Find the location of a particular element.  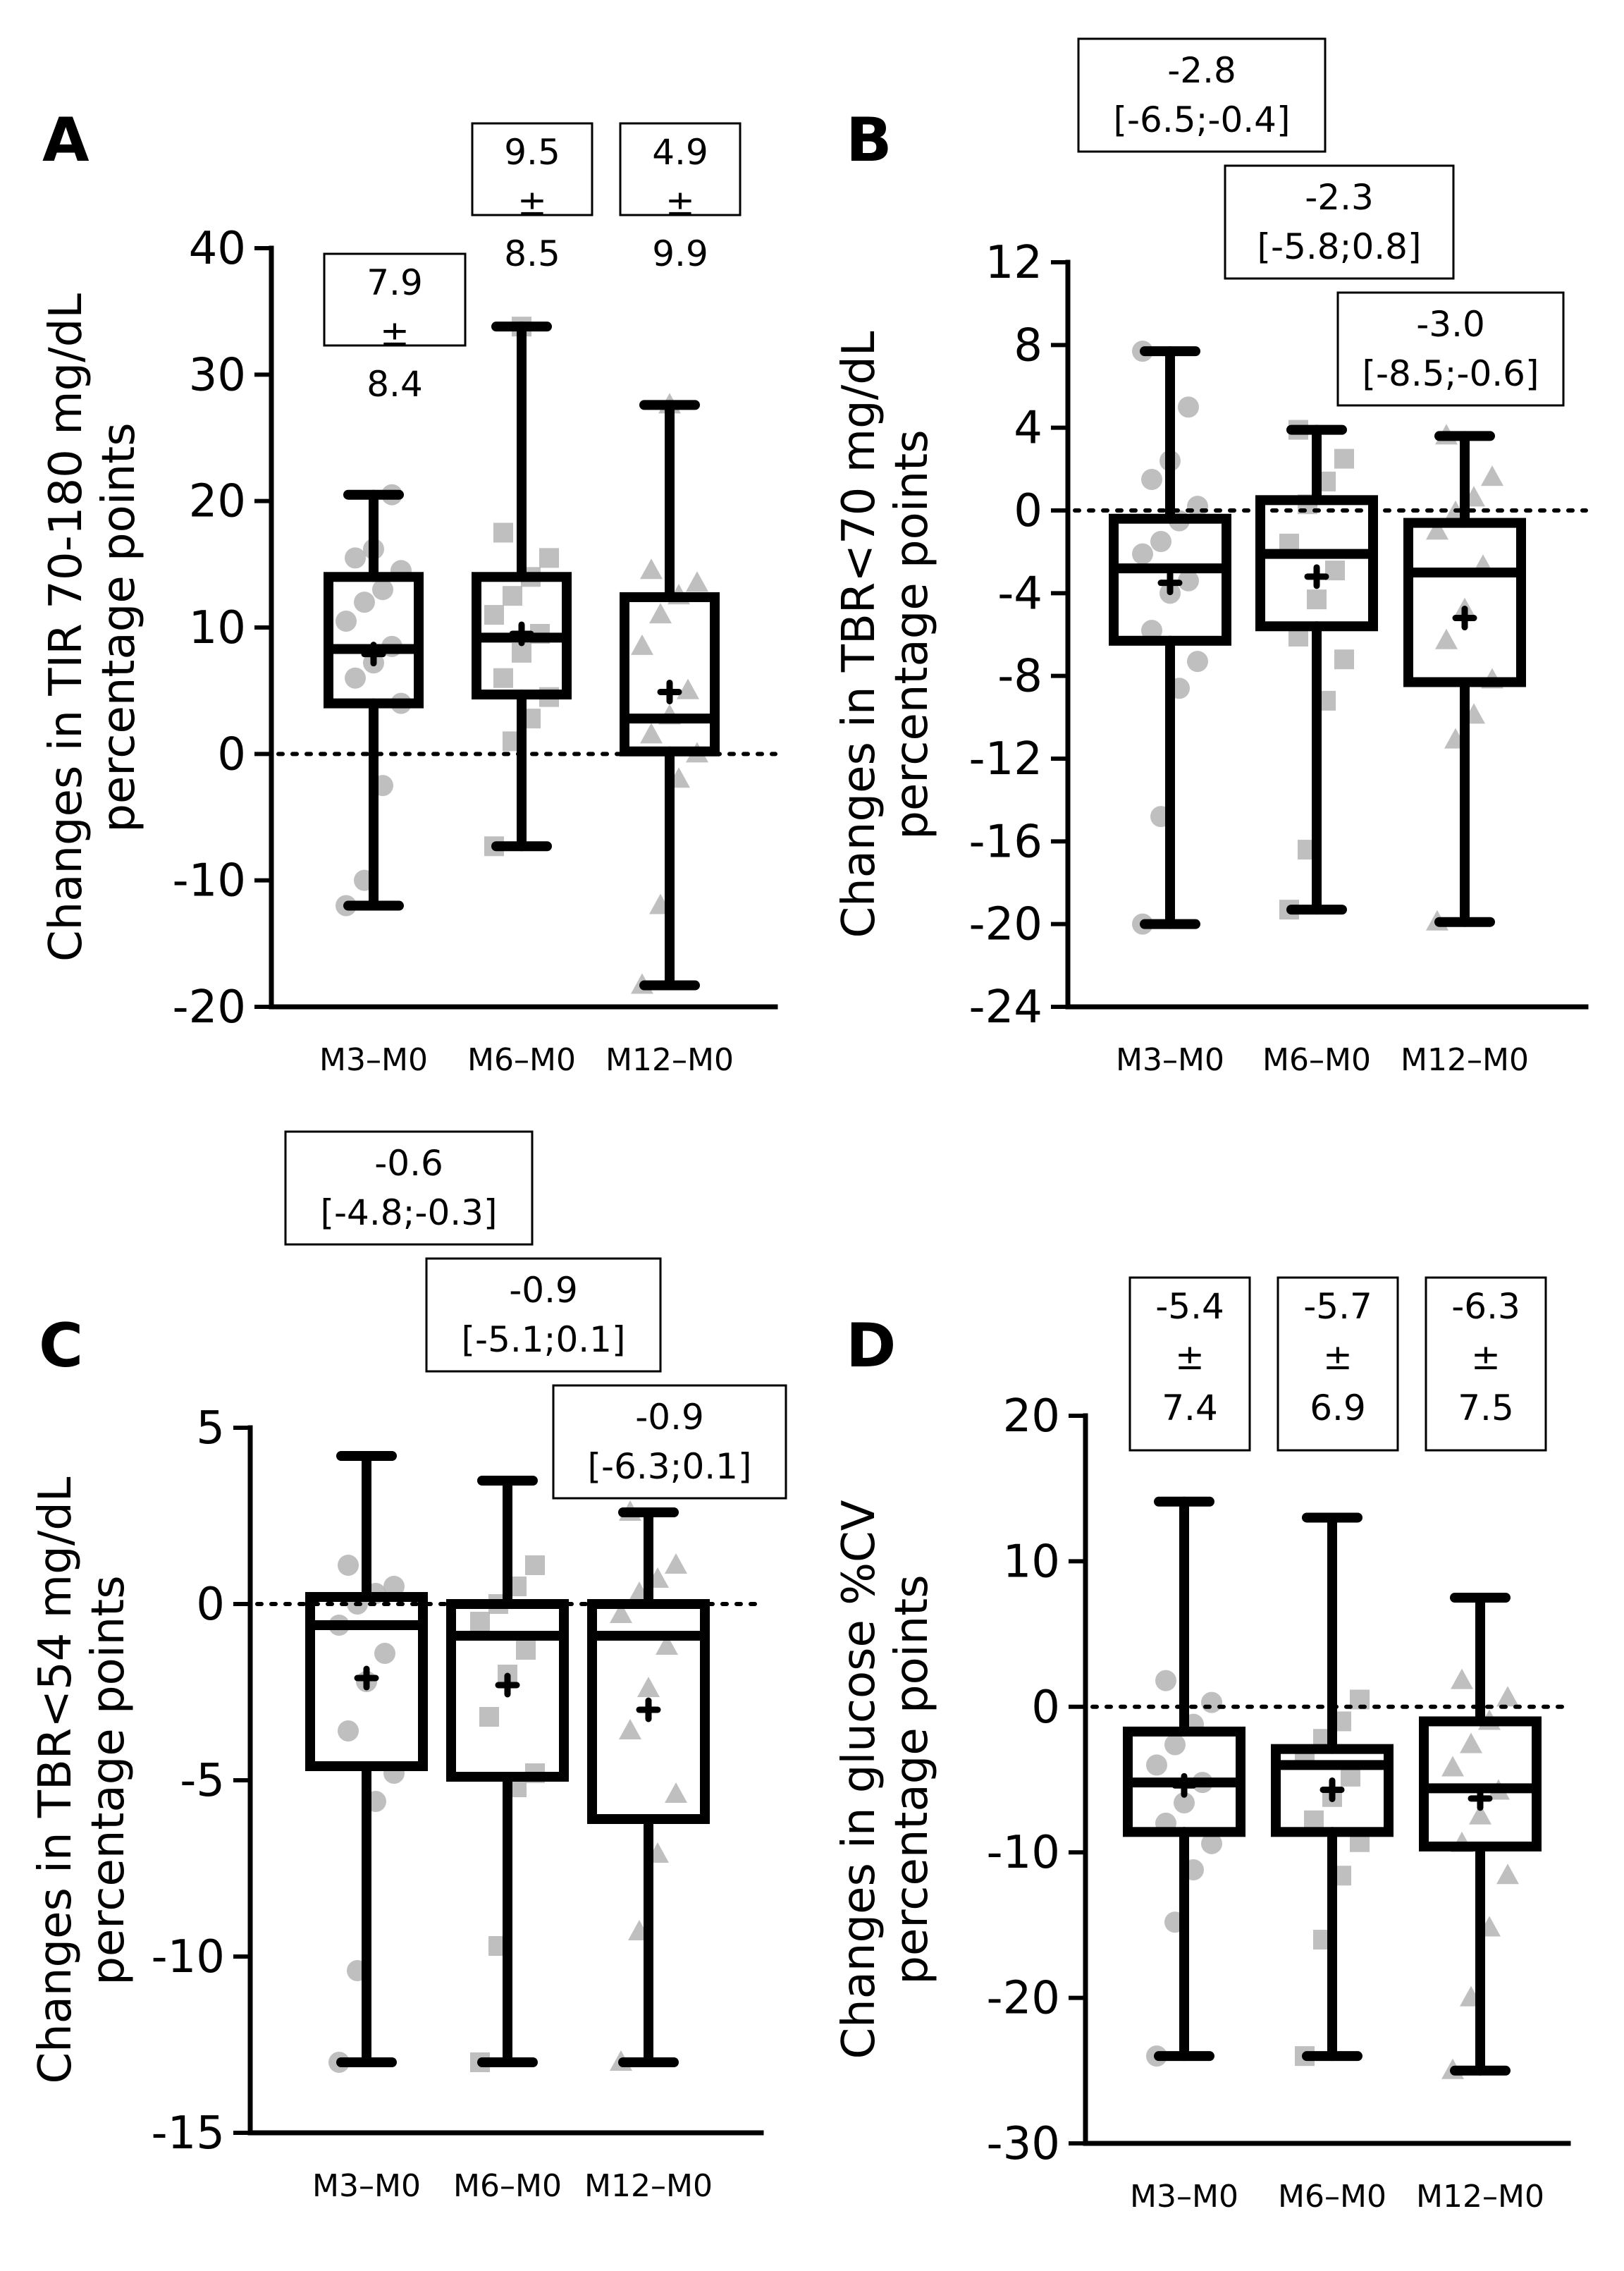

annotation-text: 8.5 is located at coordinates (532, 253).